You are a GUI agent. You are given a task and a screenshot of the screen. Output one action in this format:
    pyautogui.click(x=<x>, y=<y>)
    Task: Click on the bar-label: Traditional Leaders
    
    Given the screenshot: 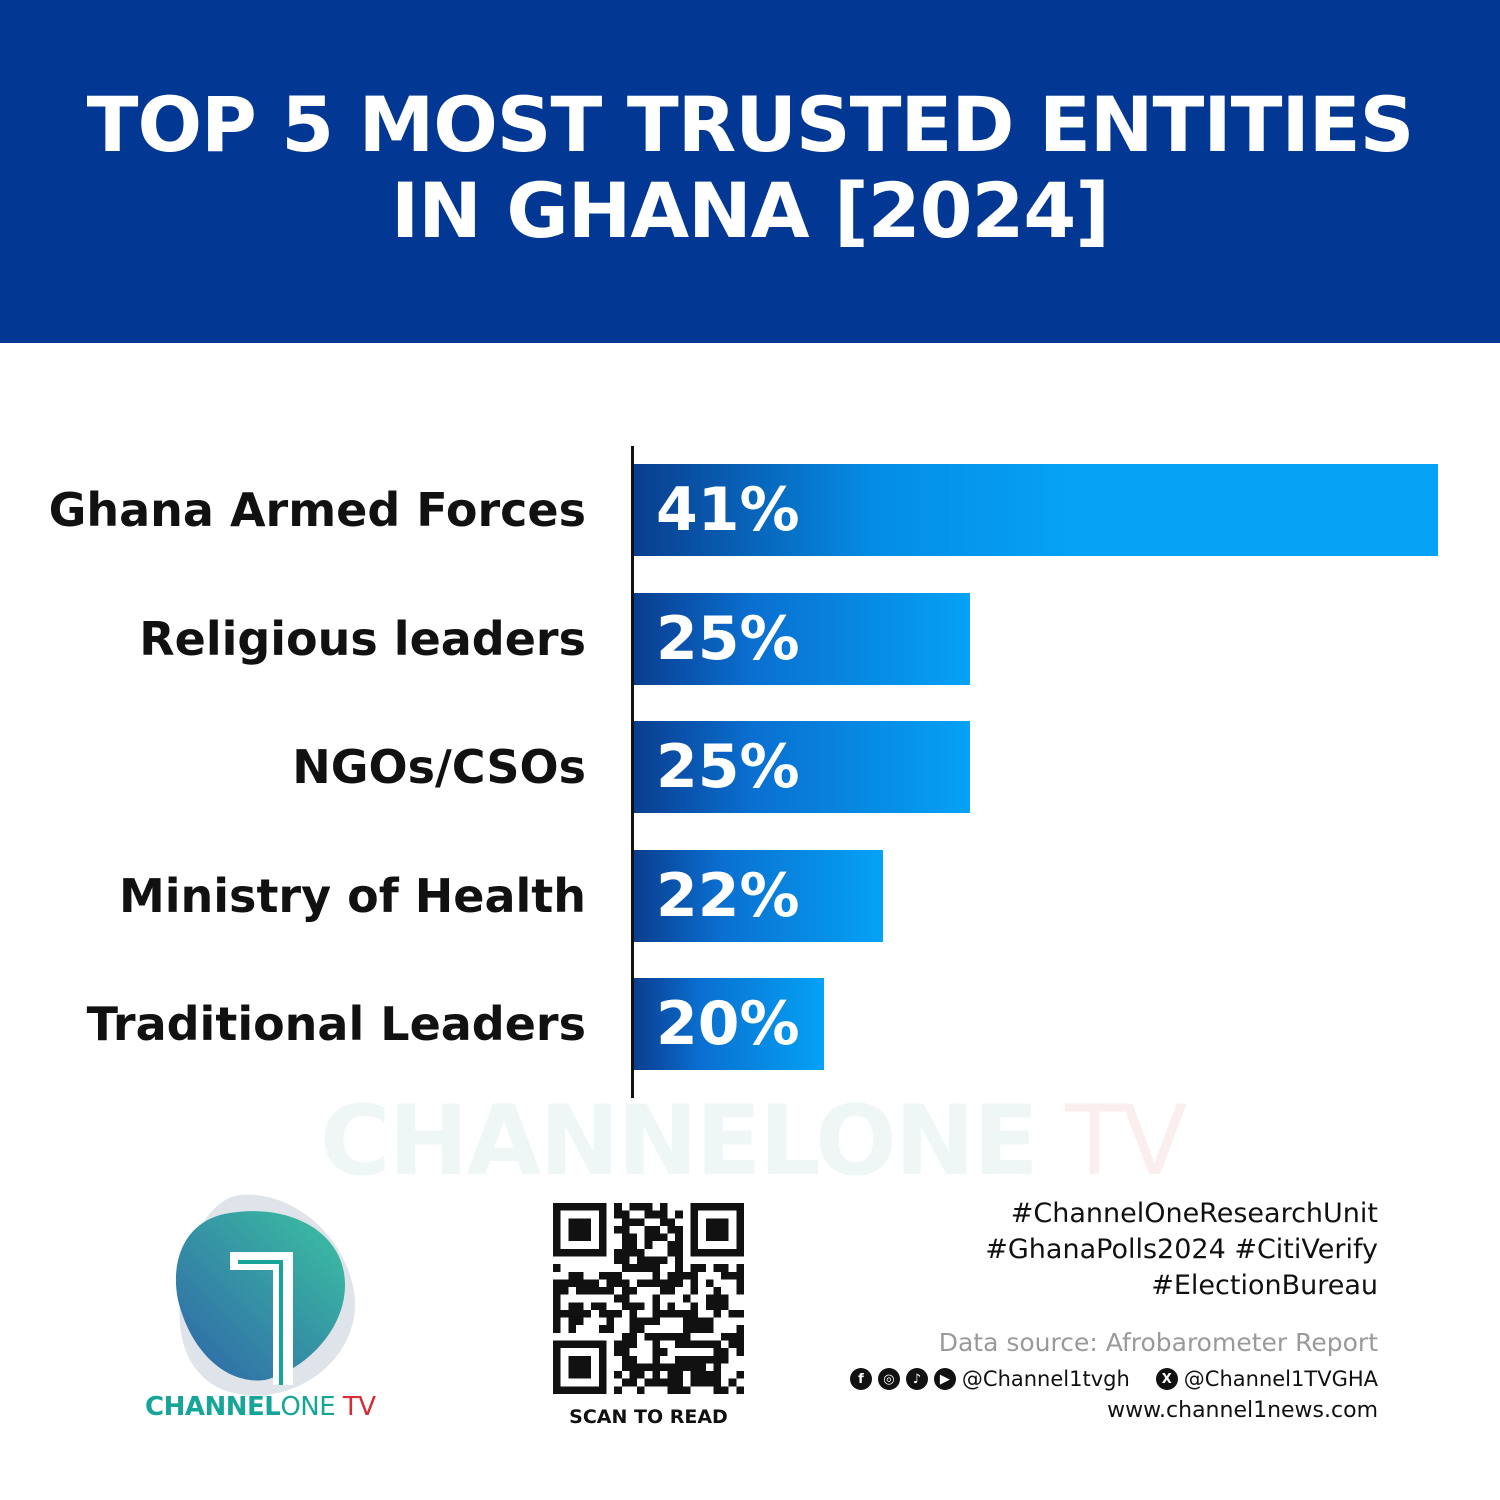 What is the action you would take?
    pyautogui.click(x=336, y=1024)
    